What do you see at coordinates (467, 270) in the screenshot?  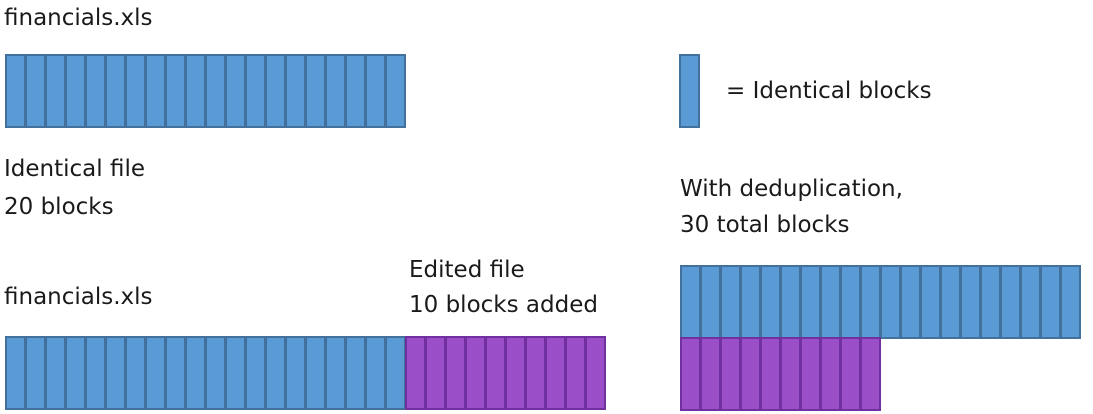 I see `edited-file-caption-line1: Edited file` at bounding box center [467, 270].